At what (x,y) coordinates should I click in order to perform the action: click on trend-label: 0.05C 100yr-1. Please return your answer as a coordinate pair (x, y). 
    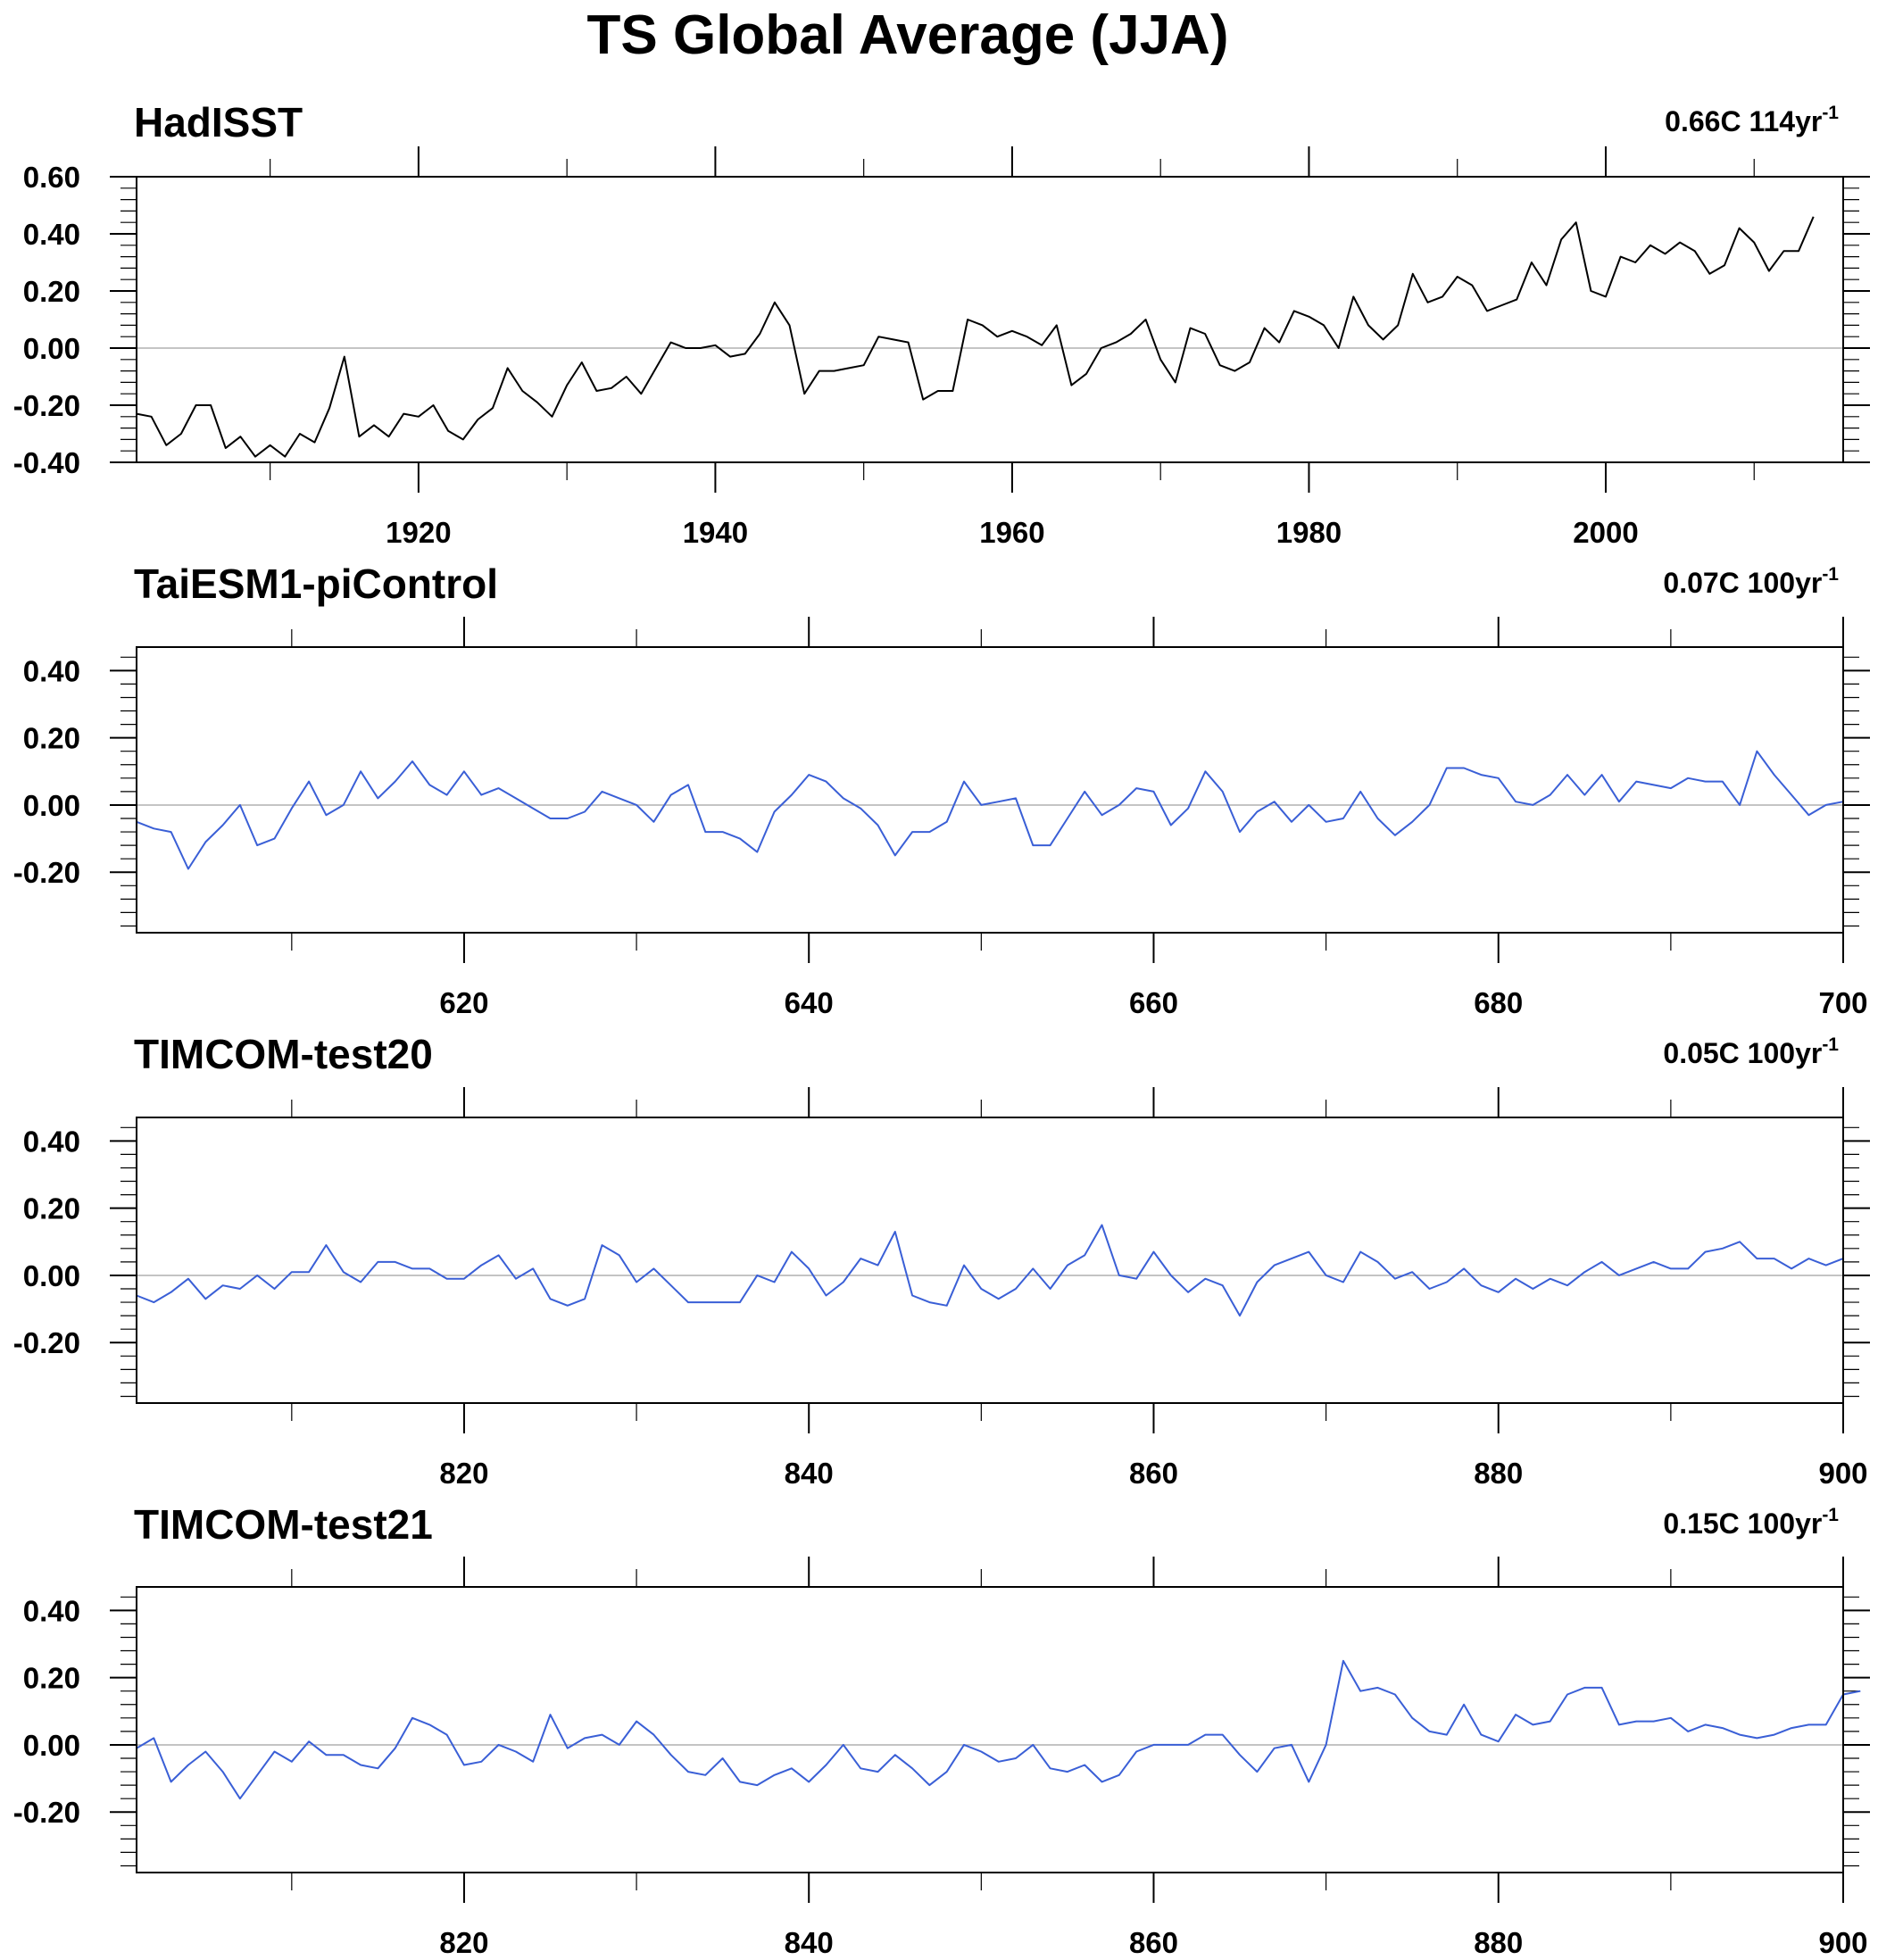
    Looking at the image, I should click on (1751, 1051).